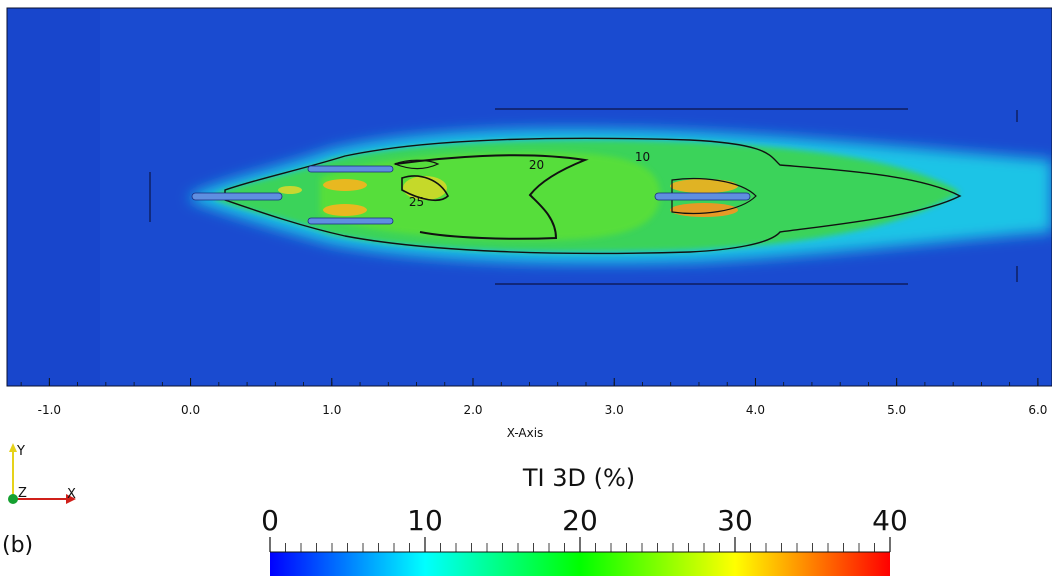  I want to click on colorbar: 0 10 20 30 40, so click(584, 540).